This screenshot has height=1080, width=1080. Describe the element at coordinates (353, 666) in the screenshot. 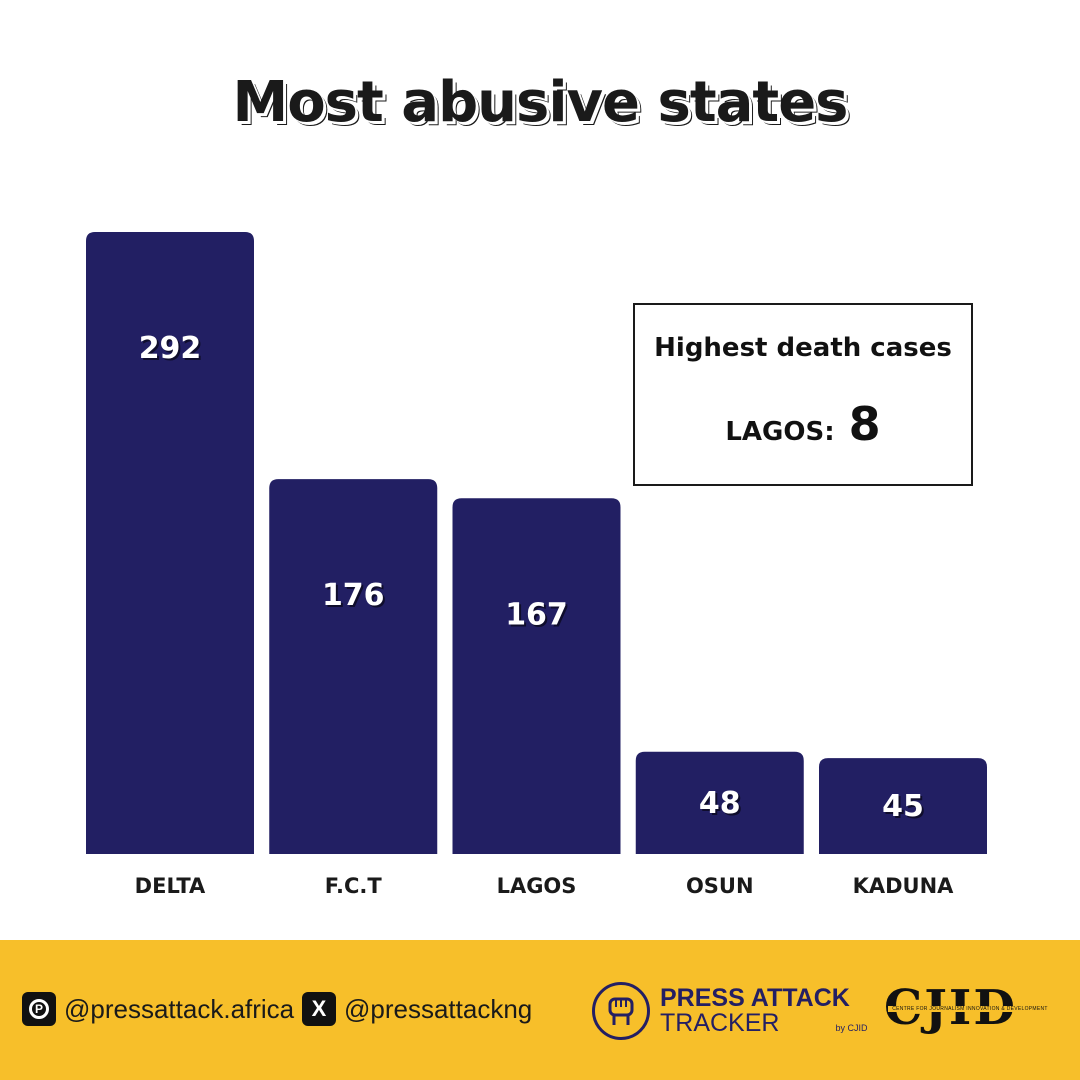

I see `bar-f-c-t` at that location.